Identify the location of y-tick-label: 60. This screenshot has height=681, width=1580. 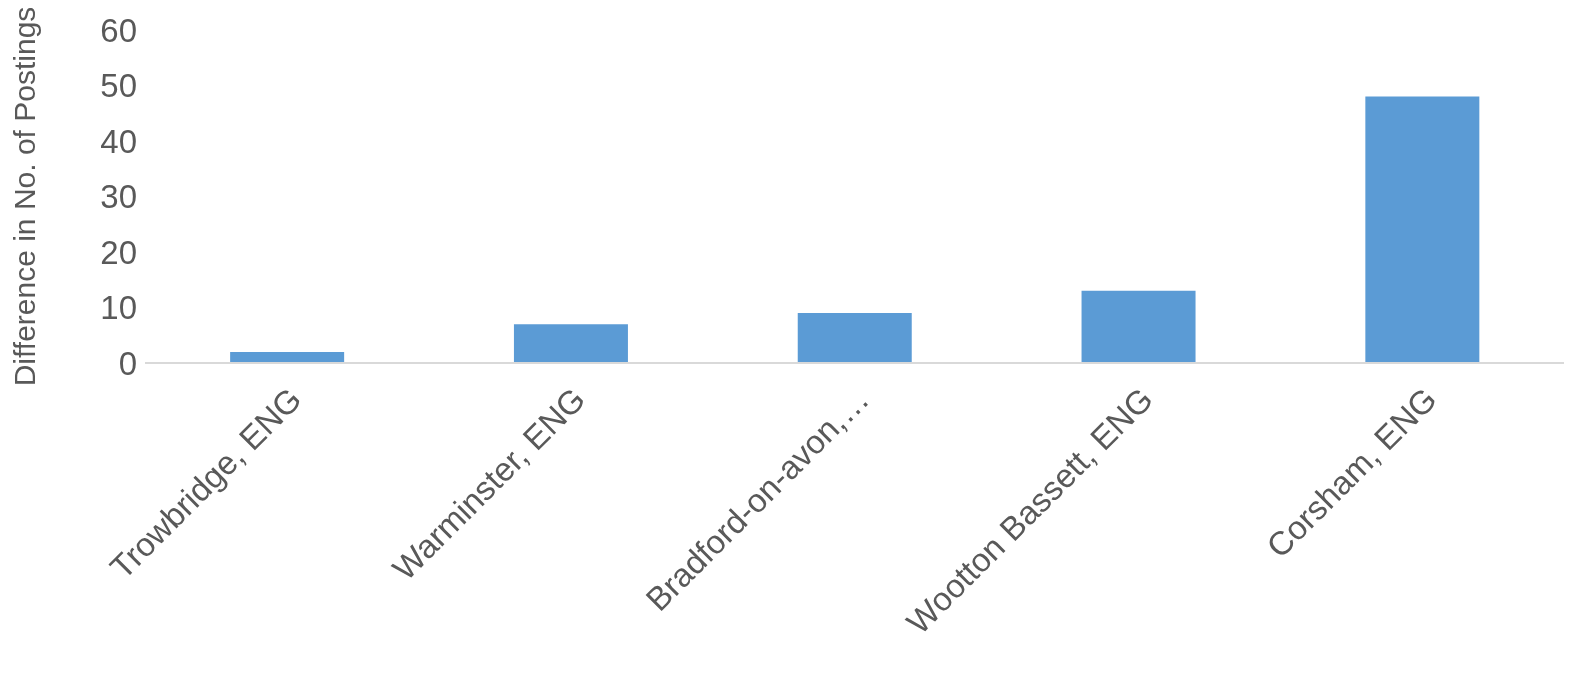
(118, 30).